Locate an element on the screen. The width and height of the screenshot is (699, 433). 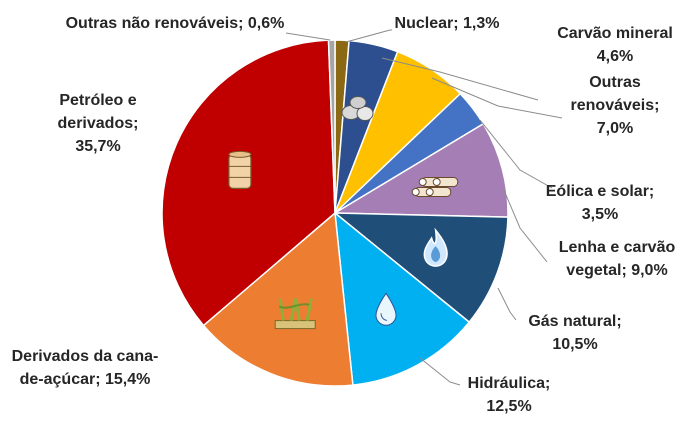
data-label-nuclear: Nuclear; 1,3% is located at coordinates (447, 23).